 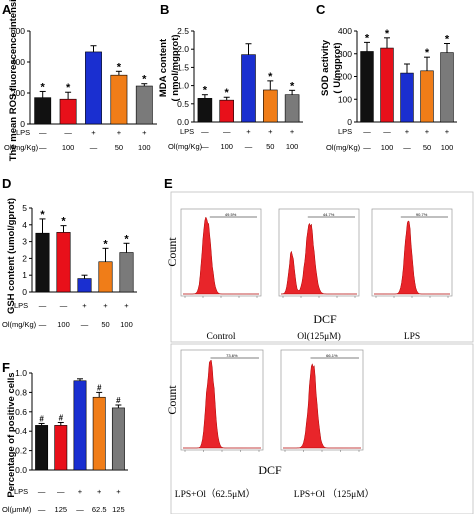 What do you see at coordinates (175, 67) in the screenshot?
I see `ylabel-b-unit: ( nmol/mgprot)` at bounding box center [175, 67].